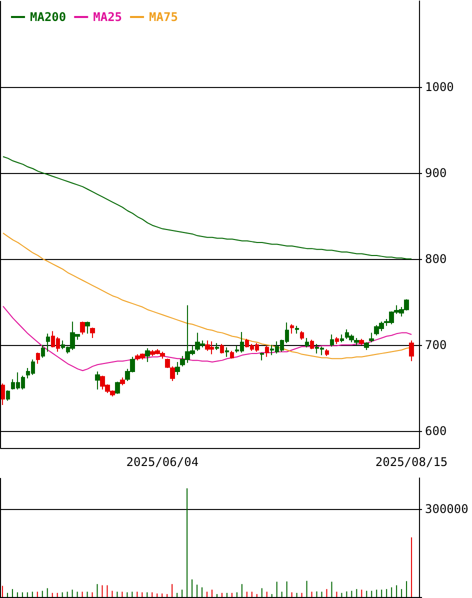  Describe the element at coordinates (446, 509) in the screenshot. I see `y-tick-label: 300000` at that location.